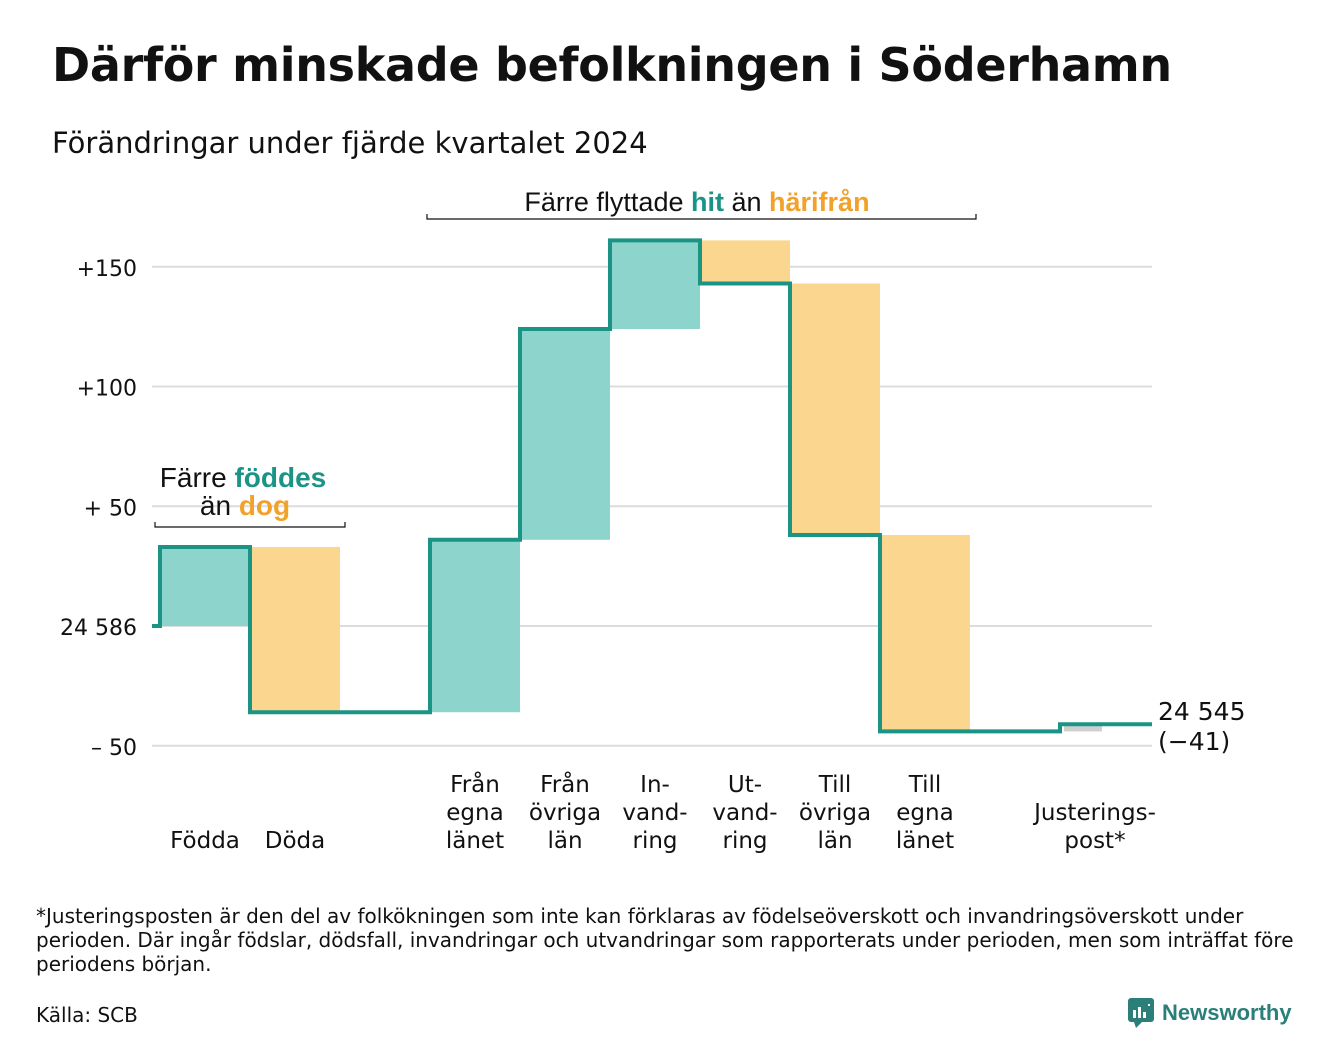 The height and width of the screenshot is (1060, 1340). What do you see at coordinates (264, 505) in the screenshot?
I see `annotation-highlight-orange: dog` at bounding box center [264, 505].